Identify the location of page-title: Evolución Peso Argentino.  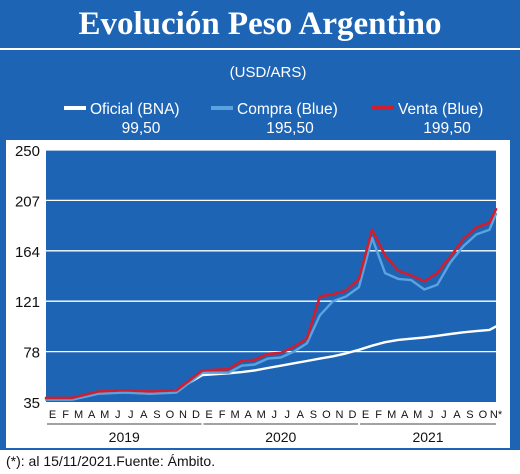
(260, 24).